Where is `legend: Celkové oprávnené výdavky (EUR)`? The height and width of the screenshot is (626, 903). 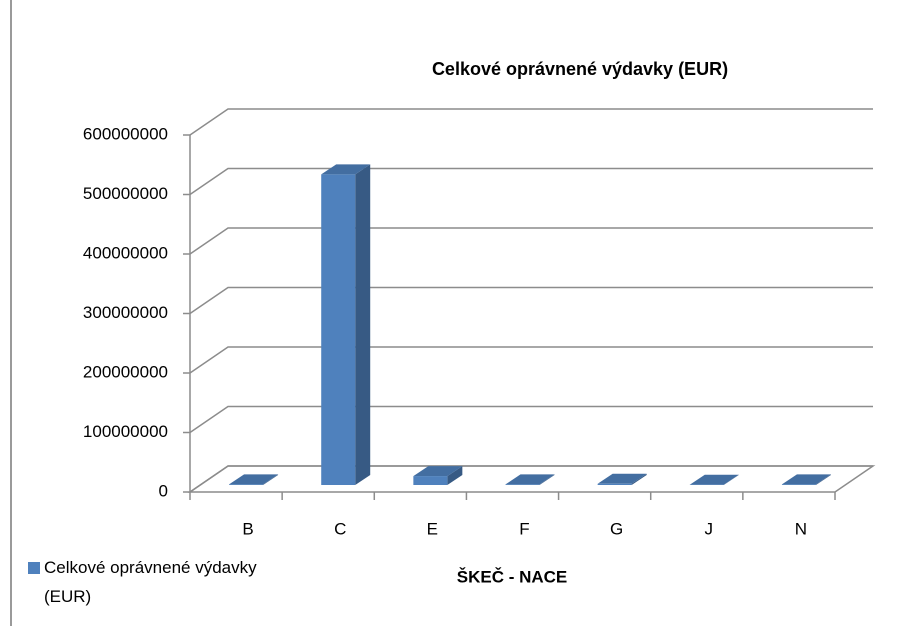 legend: Celkové oprávnené výdavky (EUR) is located at coordinates (143, 582).